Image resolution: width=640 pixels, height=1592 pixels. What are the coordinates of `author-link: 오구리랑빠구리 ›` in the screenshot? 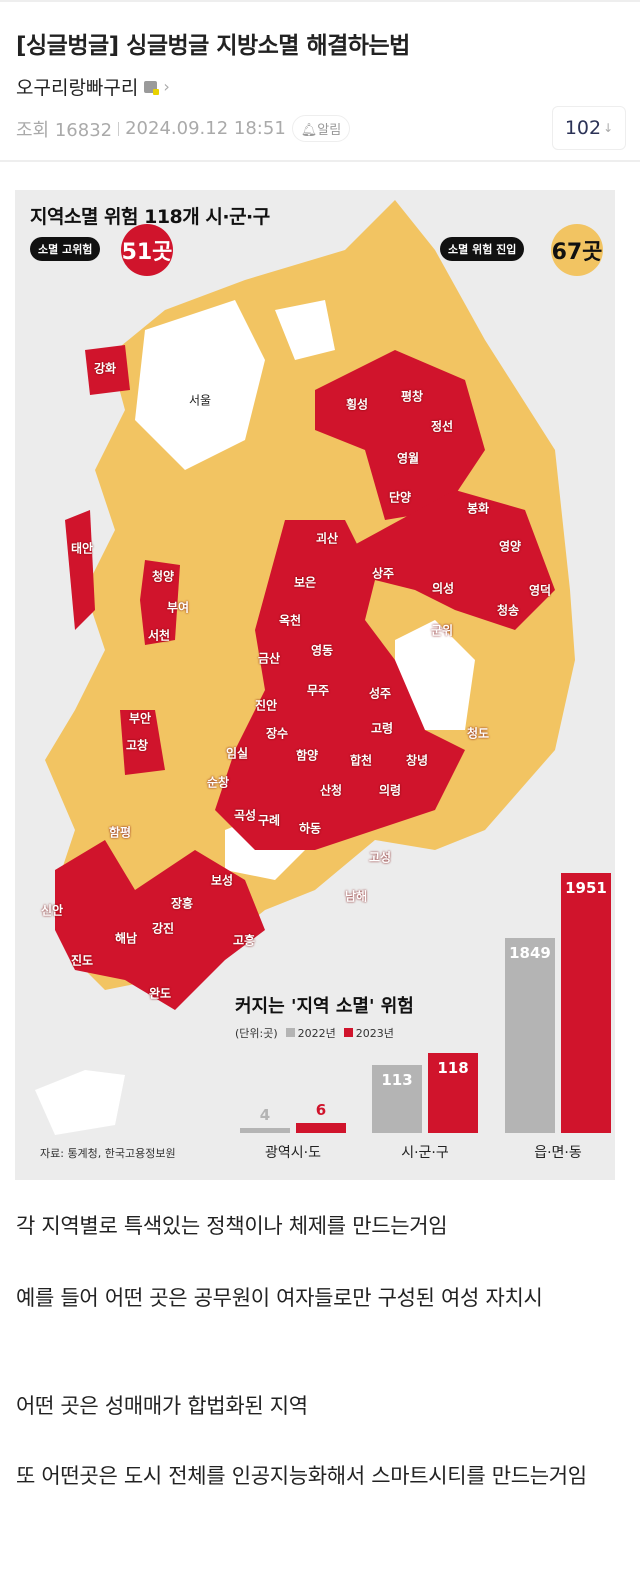 It's located at (93, 86).